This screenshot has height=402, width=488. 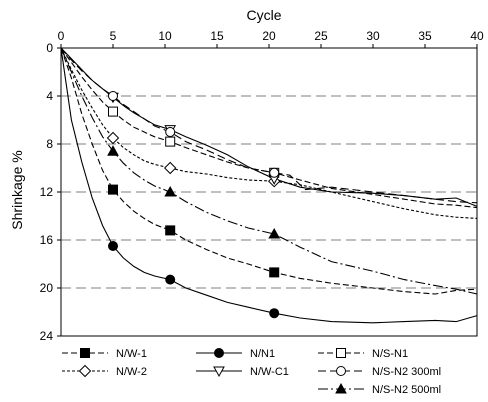 What do you see at coordinates (477, 36) in the screenshot?
I see `x-tick-label-40: 40` at bounding box center [477, 36].